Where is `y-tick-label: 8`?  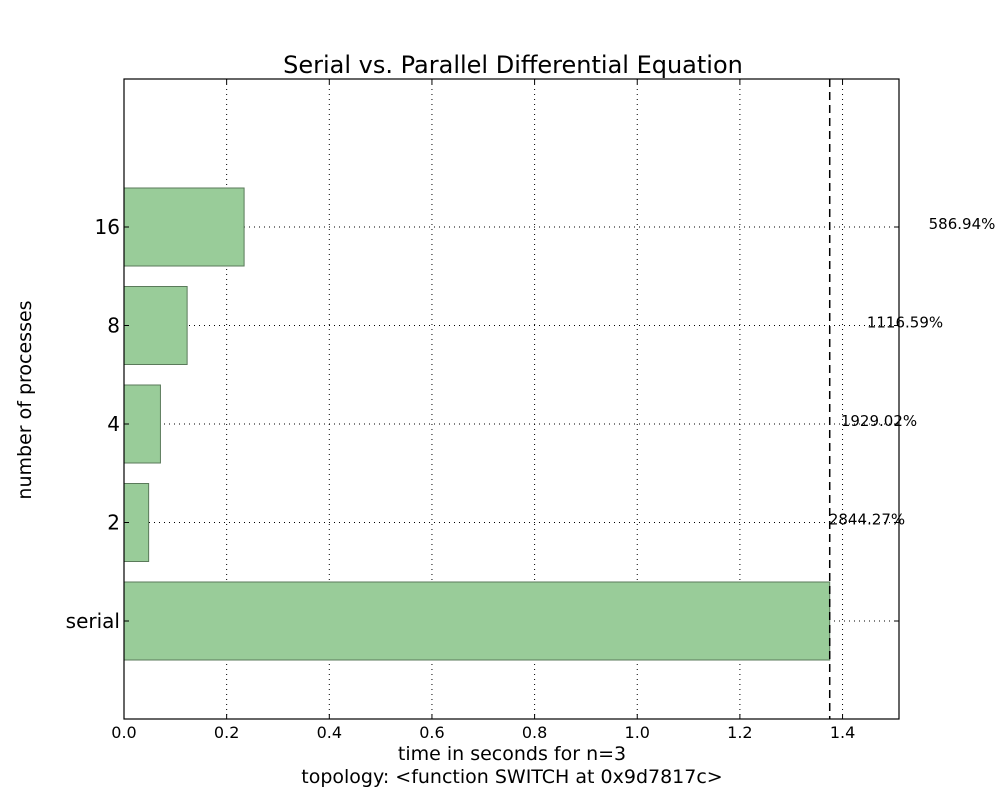 y-tick-label: 8 is located at coordinates (113, 326).